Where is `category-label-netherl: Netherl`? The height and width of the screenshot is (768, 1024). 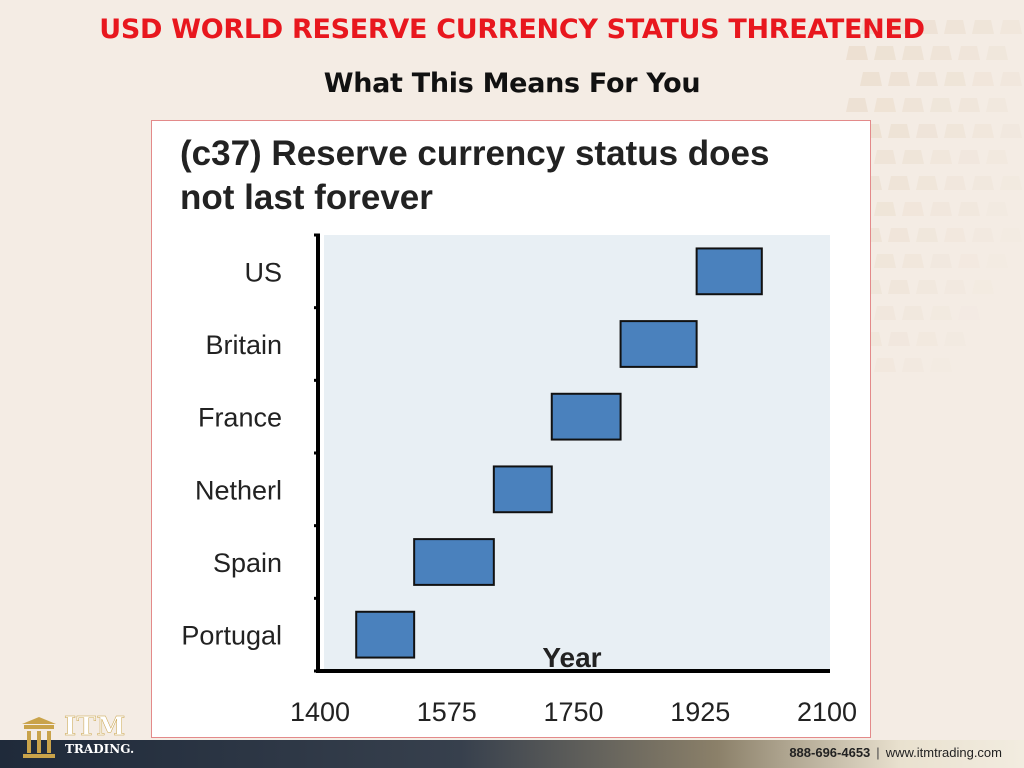 category-label-netherl: Netherl is located at coordinates (238, 490).